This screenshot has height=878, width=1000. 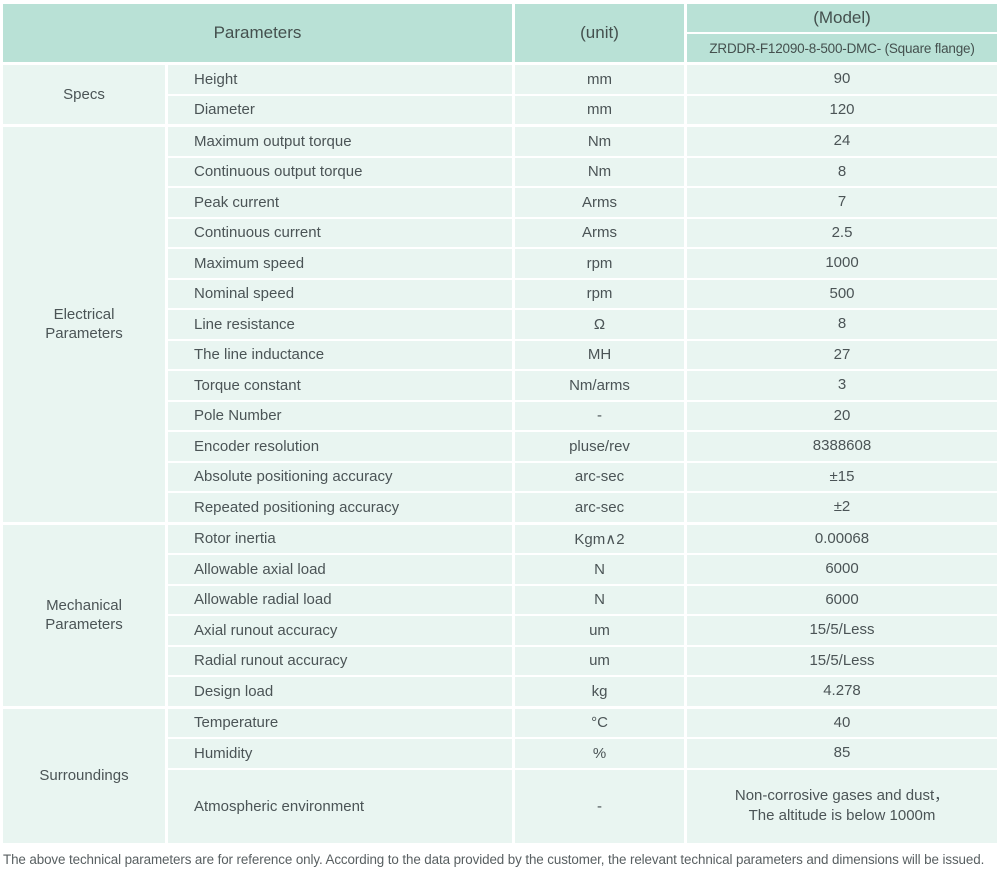 What do you see at coordinates (599, 753) in the screenshot?
I see `unit-cell: %` at bounding box center [599, 753].